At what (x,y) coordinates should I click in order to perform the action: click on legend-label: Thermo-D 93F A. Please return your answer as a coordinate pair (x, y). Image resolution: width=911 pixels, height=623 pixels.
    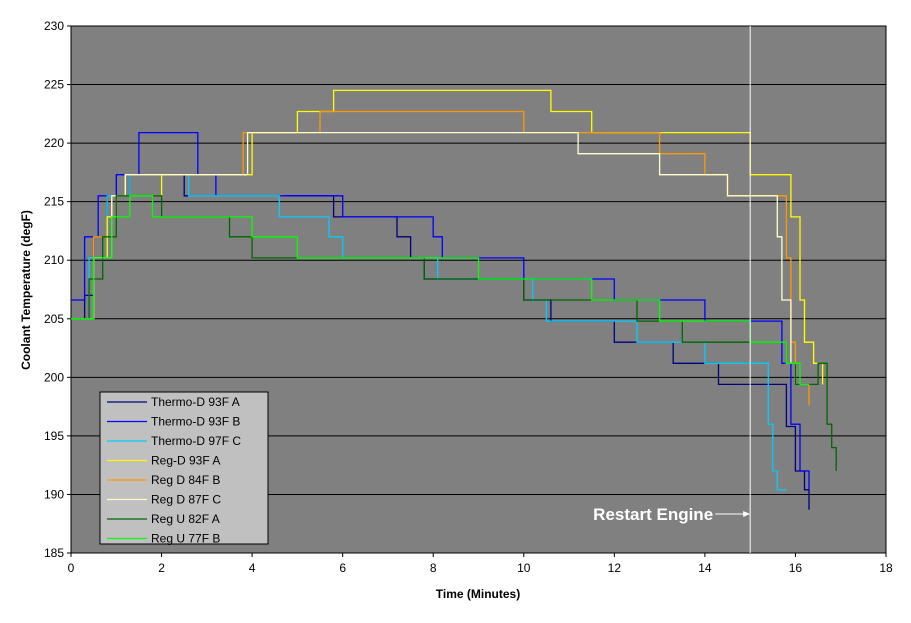
    Looking at the image, I should click on (195, 402).